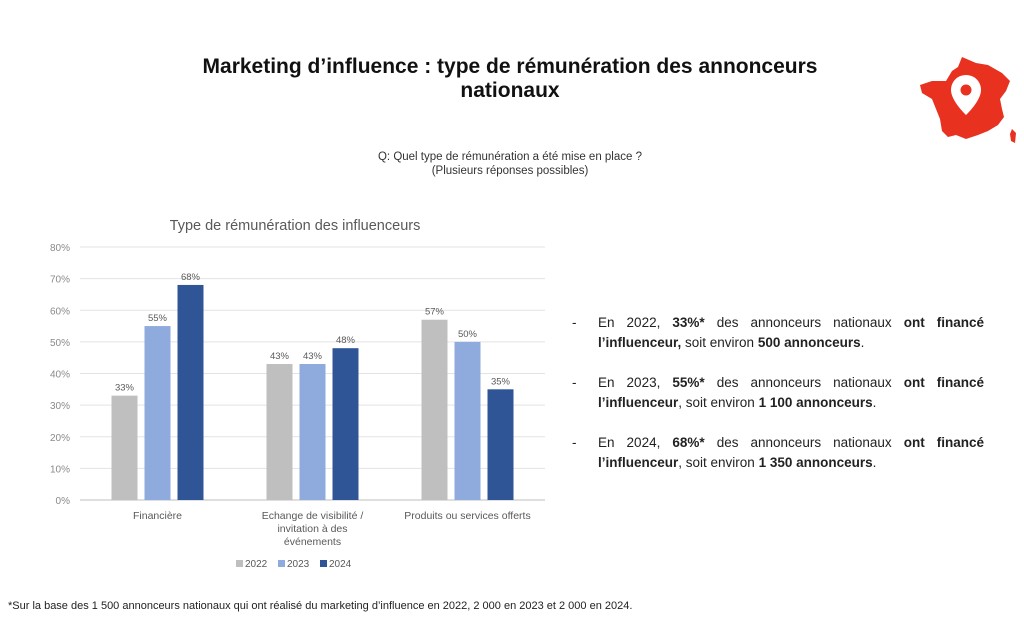 This screenshot has width=1024, height=633. What do you see at coordinates (312, 542) in the screenshot?
I see `category-label: événements` at bounding box center [312, 542].